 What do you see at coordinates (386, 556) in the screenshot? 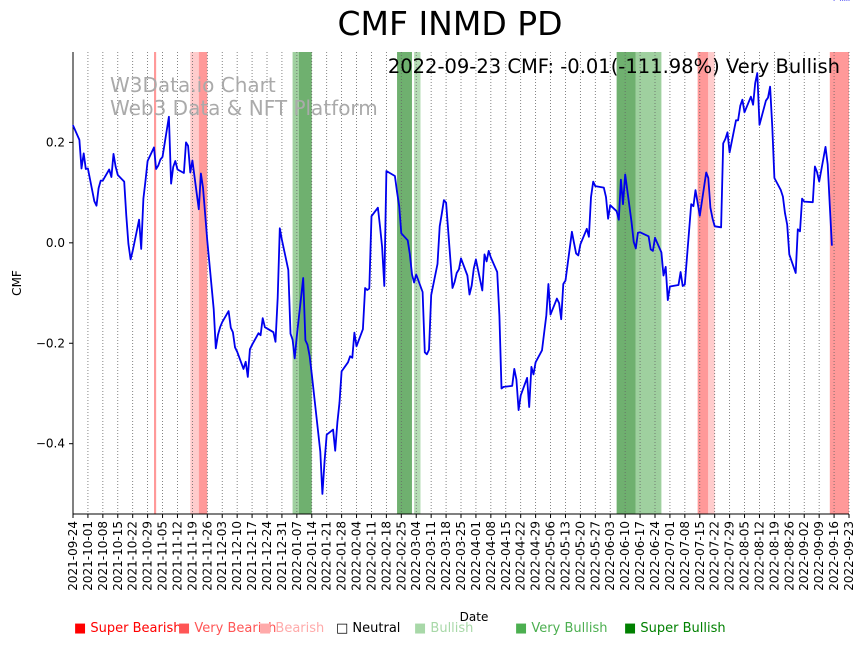
I see `x-tick-label: 2022-02-18` at bounding box center [386, 556].